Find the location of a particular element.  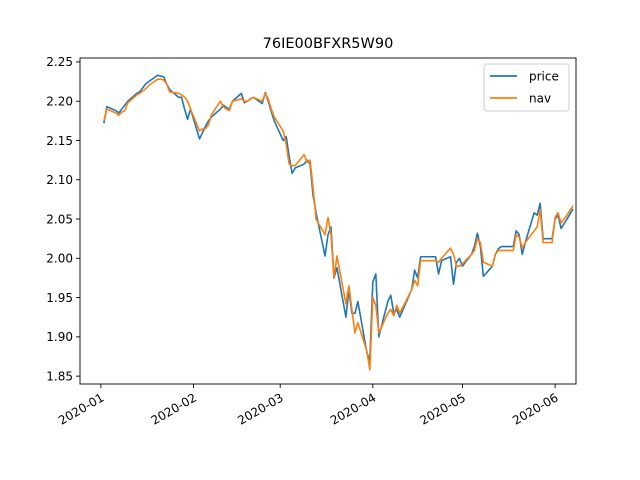

legend-label-nav: nav is located at coordinates (540, 98).